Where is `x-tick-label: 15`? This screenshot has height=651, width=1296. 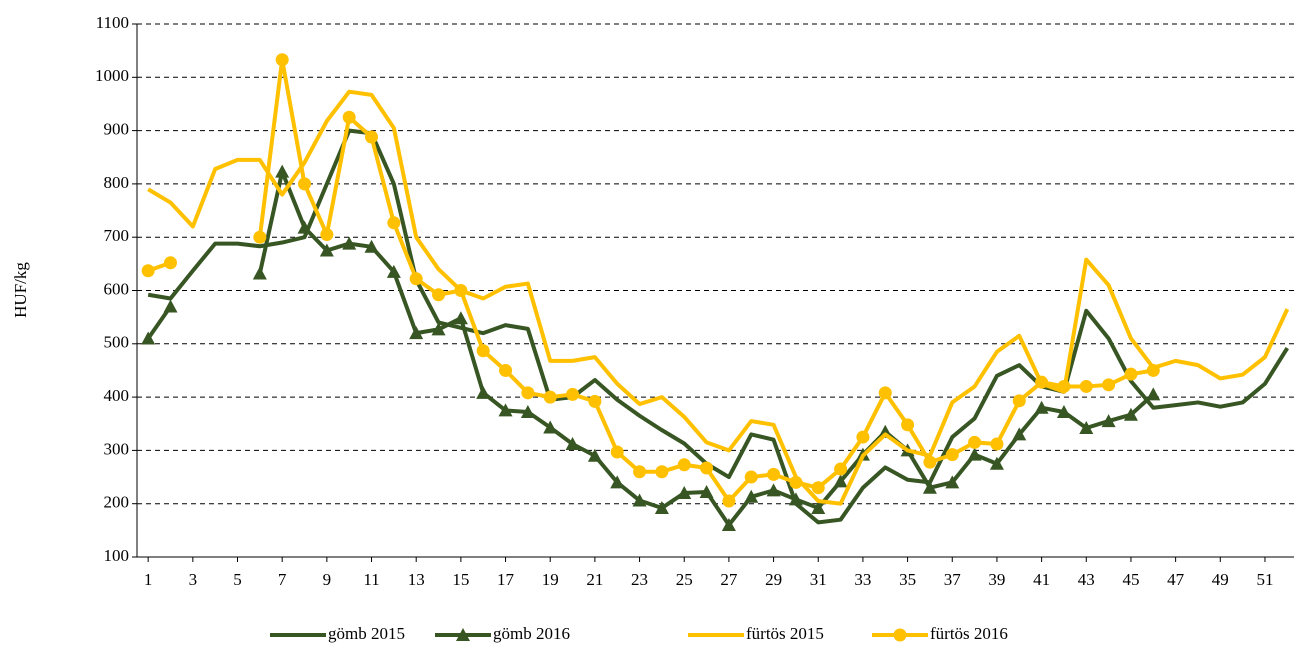
x-tick-label: 15 is located at coordinates (460, 579).